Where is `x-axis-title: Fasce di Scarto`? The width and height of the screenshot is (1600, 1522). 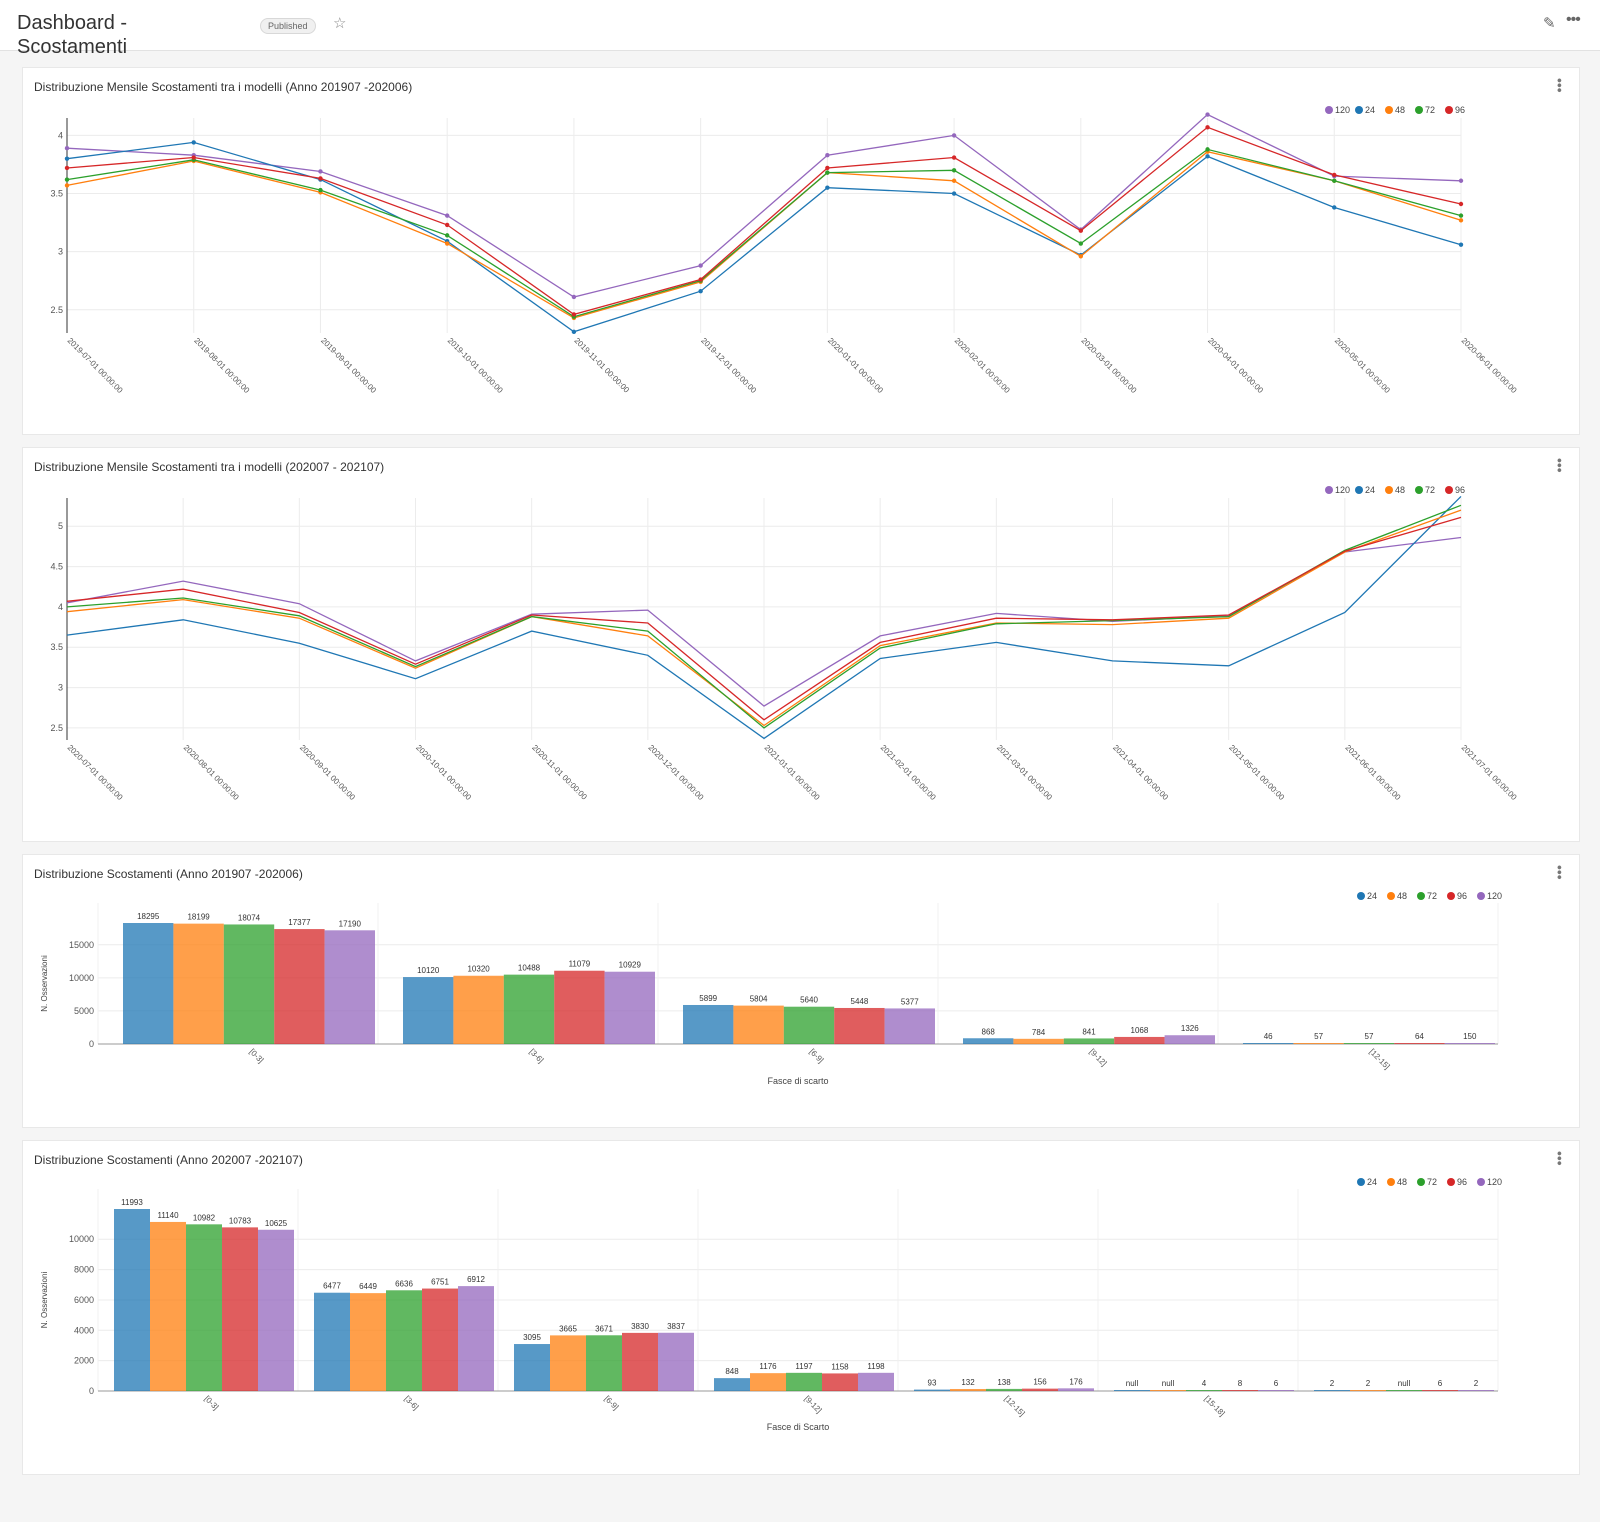 x-axis-title: Fasce di Scarto is located at coordinates (798, 1427).